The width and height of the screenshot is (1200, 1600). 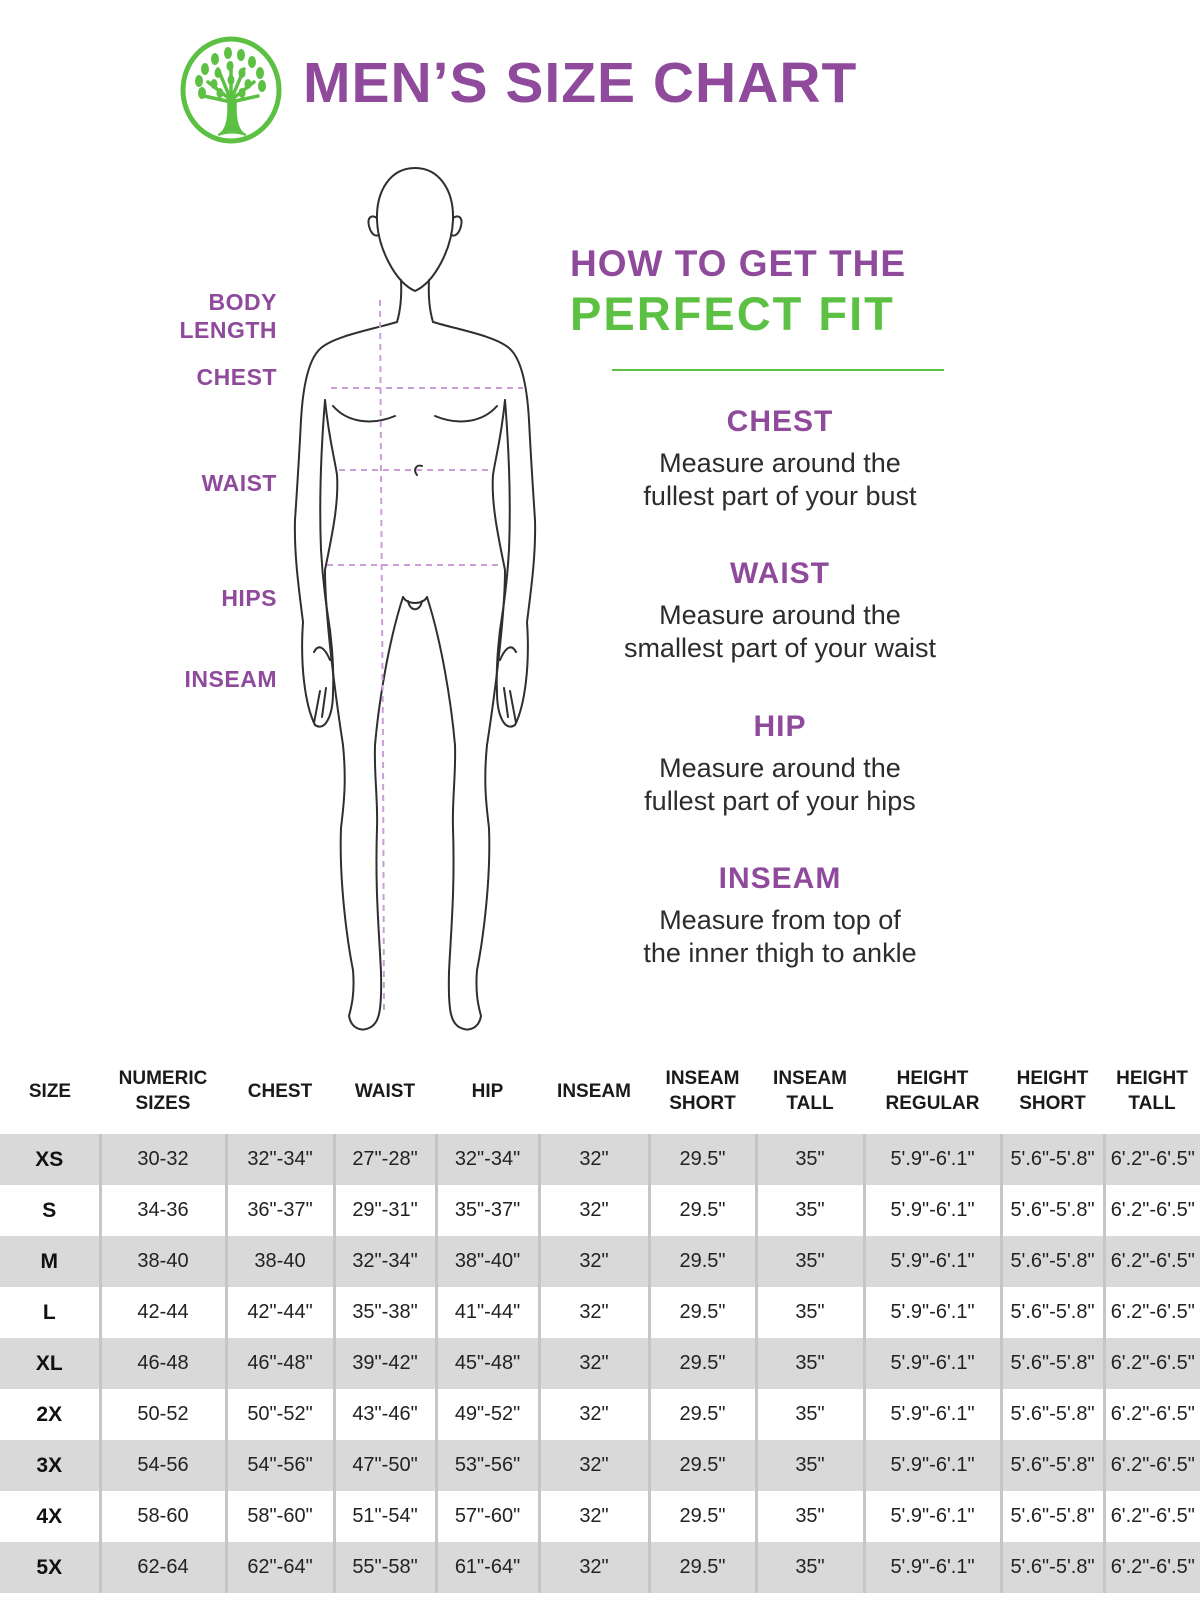 What do you see at coordinates (384, 1363) in the screenshot?
I see `measurement-cell: 39"-42"` at bounding box center [384, 1363].